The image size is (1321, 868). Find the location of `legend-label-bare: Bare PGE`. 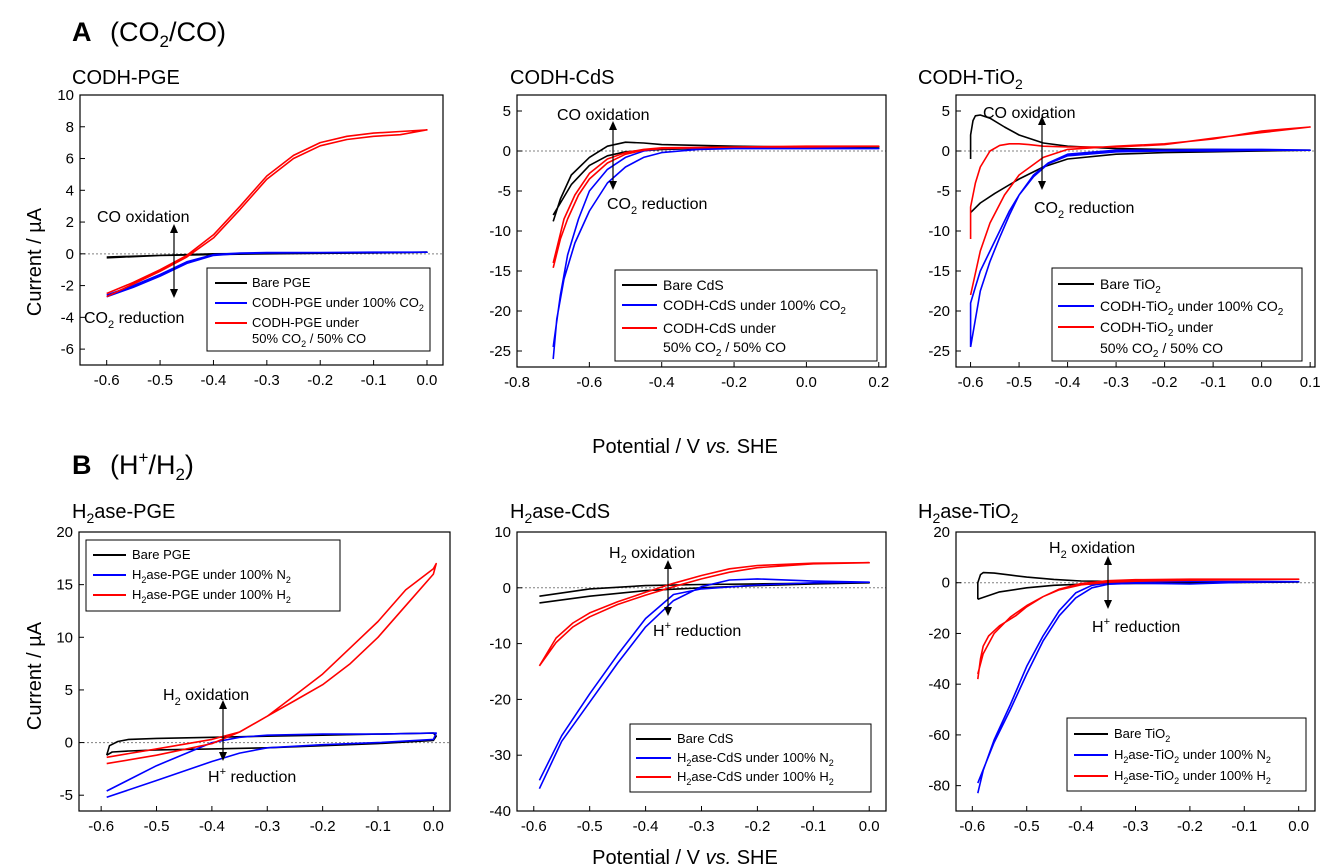

legend-label-bare: Bare PGE is located at coordinates (281, 282).